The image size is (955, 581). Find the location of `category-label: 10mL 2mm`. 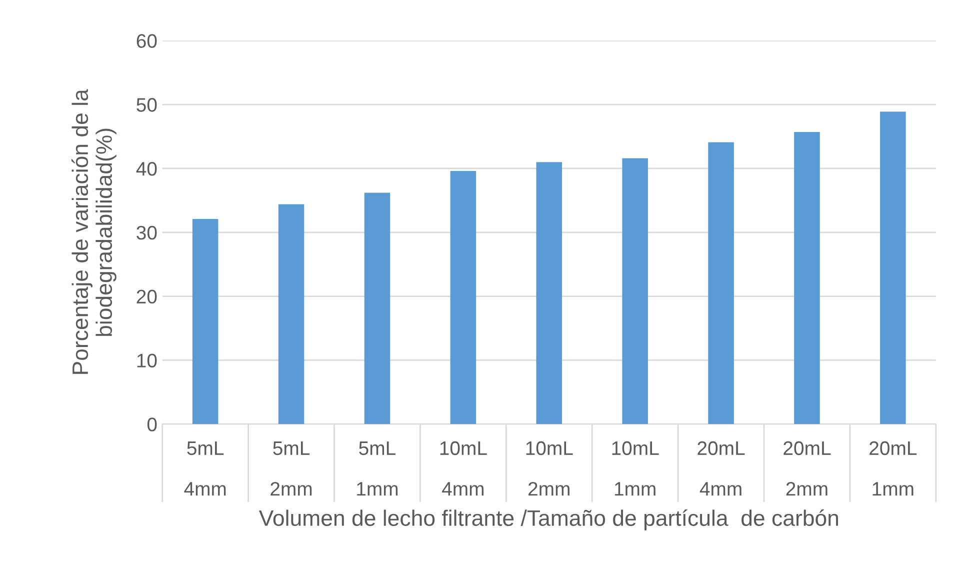

category-label: 10mL 2mm is located at coordinates (549, 468).